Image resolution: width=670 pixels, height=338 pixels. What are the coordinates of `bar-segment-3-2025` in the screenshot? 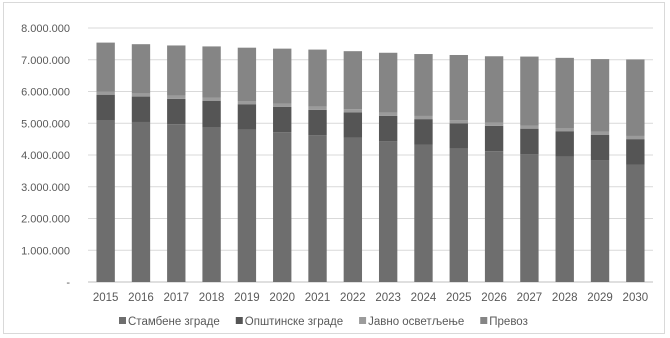 It's located at (458, 122).